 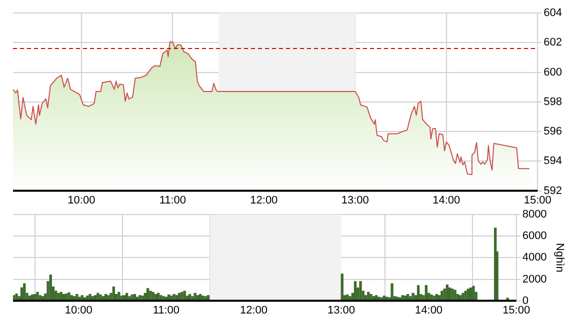 What do you see at coordinates (553, 102) in the screenshot?
I see `y-tick-label: 598` at bounding box center [553, 102].